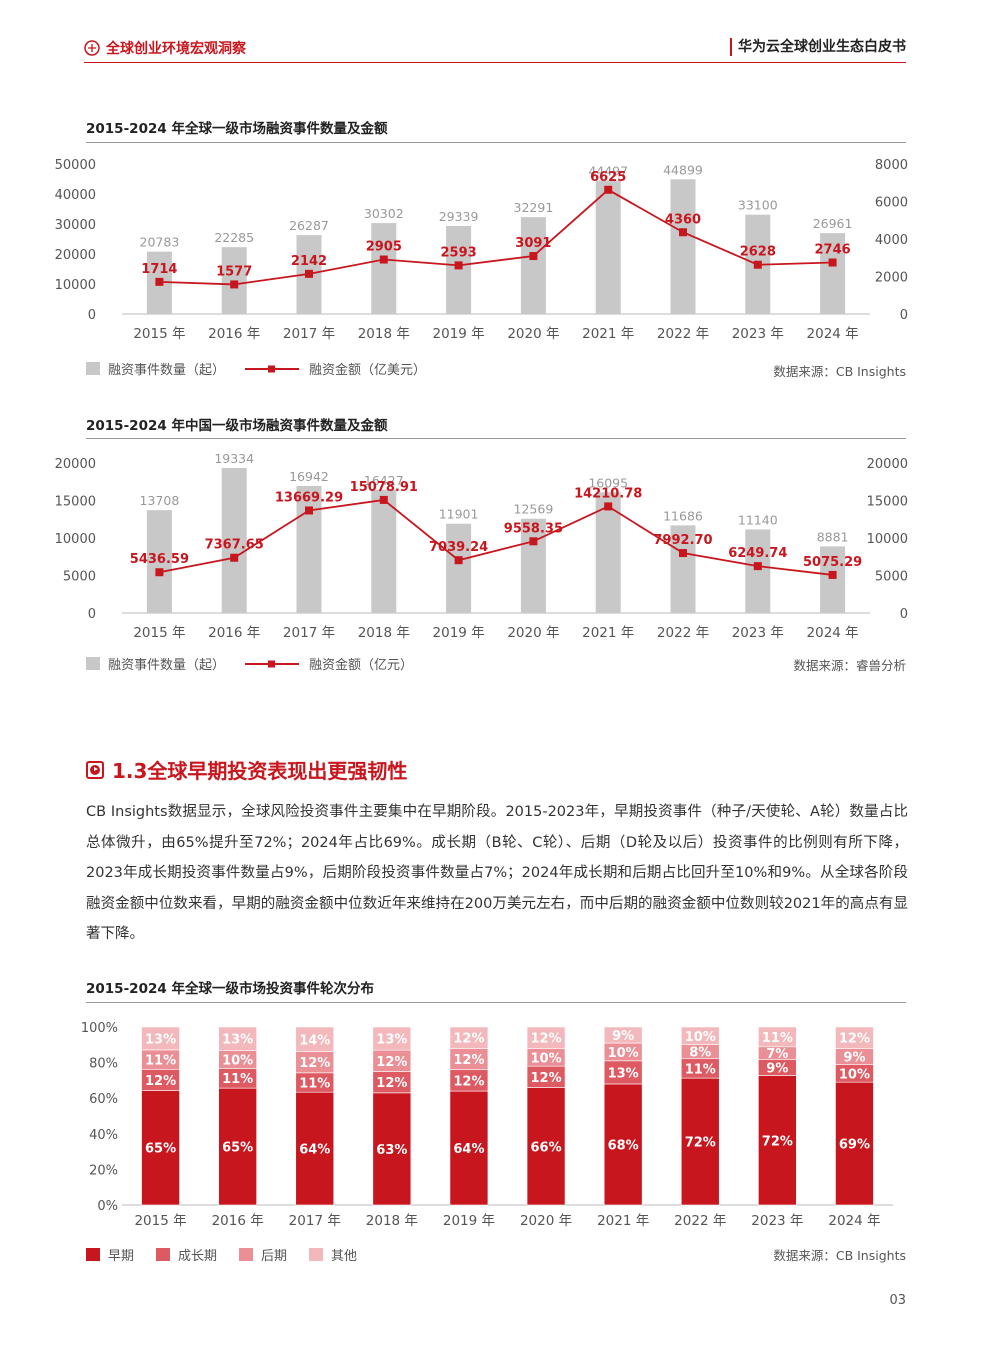 This screenshot has width=992, height=1346. Describe the element at coordinates (682, 540) in the screenshot. I see `line-data-label: 7992.70` at that location.